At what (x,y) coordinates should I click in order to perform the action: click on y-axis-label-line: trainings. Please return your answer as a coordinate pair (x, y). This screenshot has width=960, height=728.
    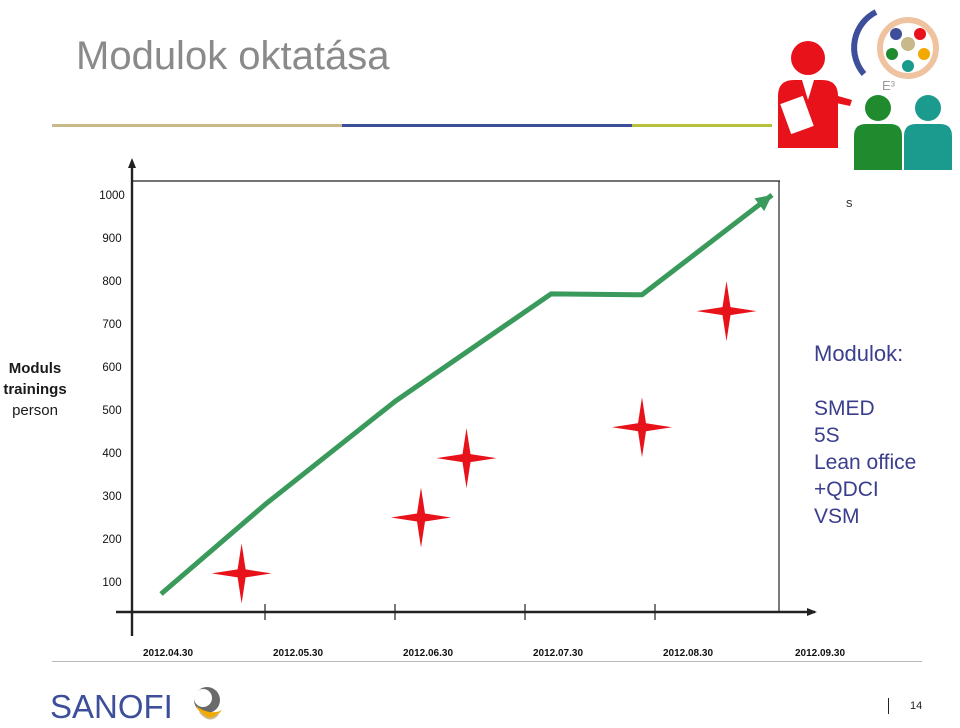
    Looking at the image, I should click on (35, 389).